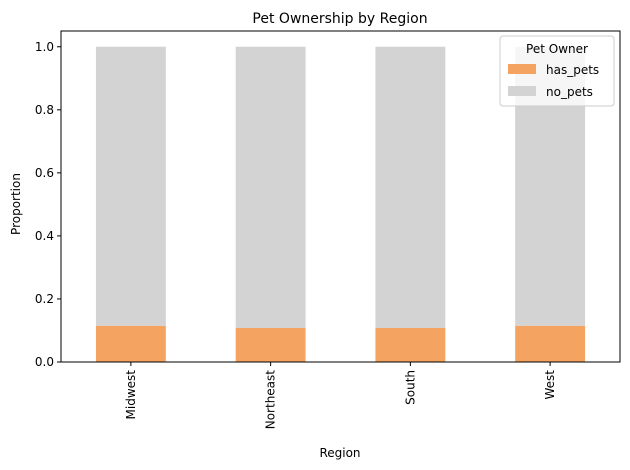 The height and width of the screenshot is (470, 630). Describe the element at coordinates (44, 110) in the screenshot. I see `y-tick-label: 0.8` at that location.